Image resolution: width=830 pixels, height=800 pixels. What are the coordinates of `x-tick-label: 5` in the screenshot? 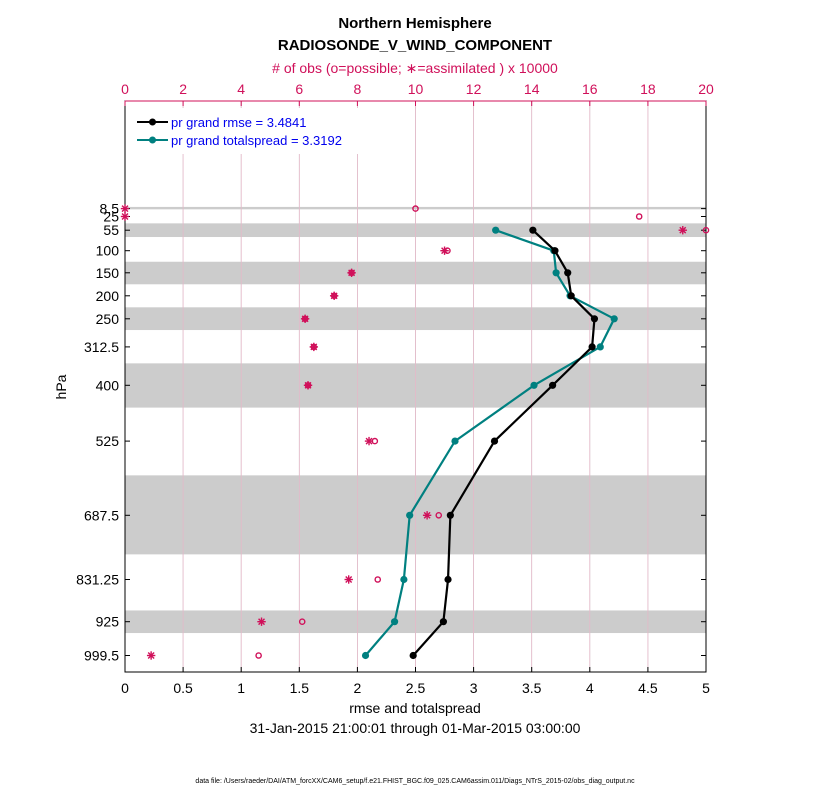 It's located at (706, 688).